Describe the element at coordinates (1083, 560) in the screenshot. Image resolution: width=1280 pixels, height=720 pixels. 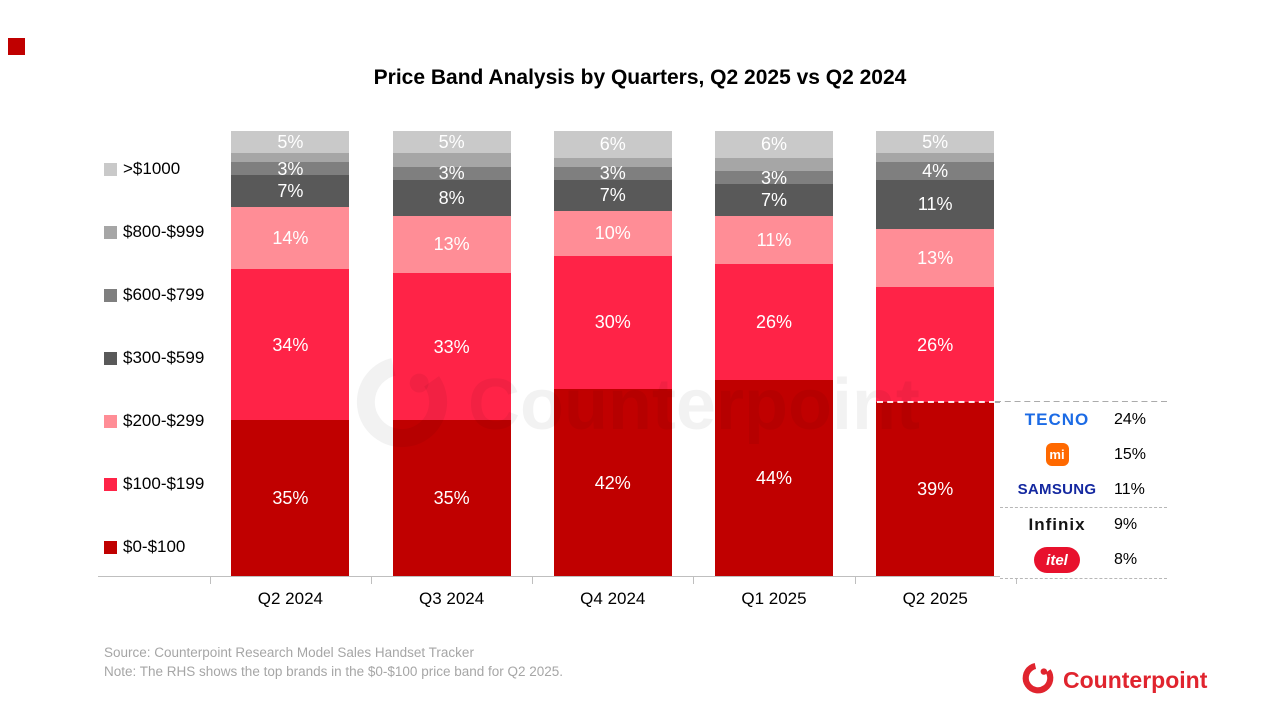
I see `brand-row-itel: itel 8%` at that location.